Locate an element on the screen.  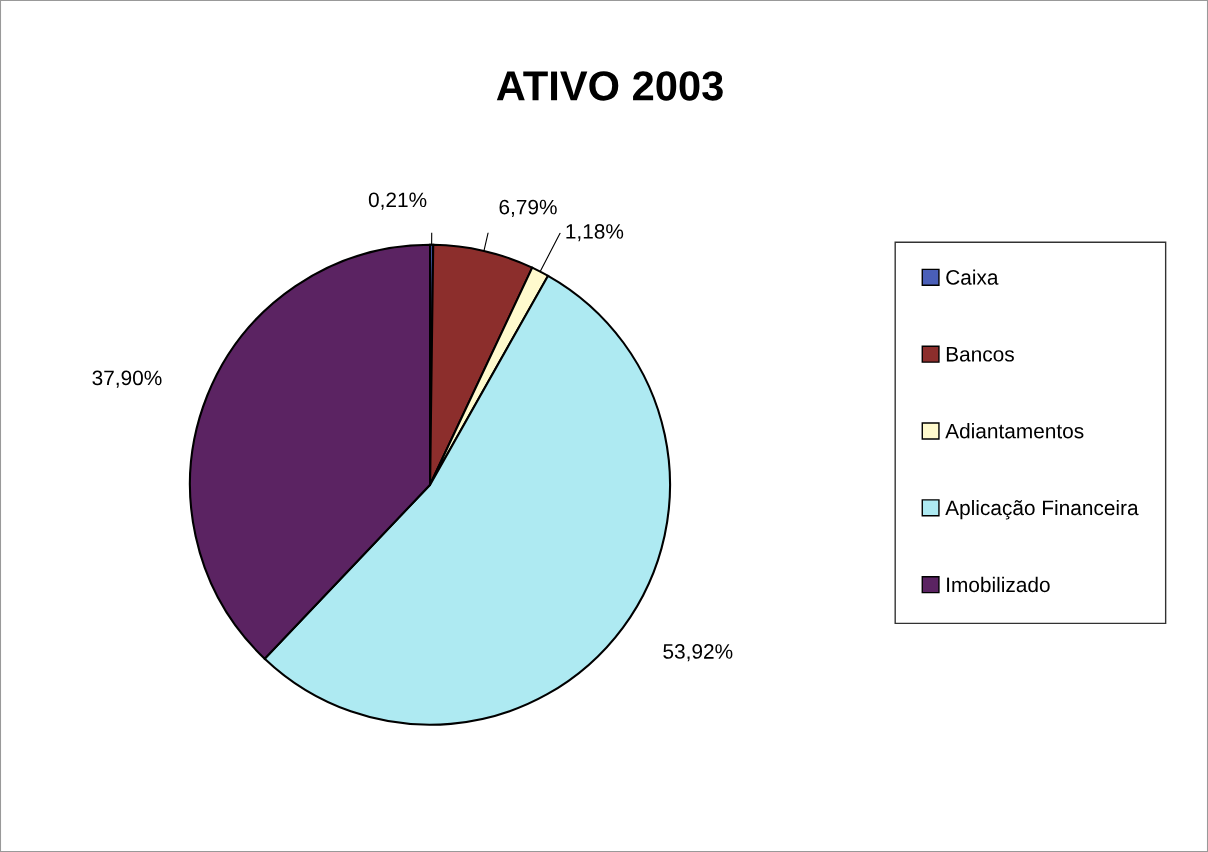
data-label: 0,21% is located at coordinates (397, 201).